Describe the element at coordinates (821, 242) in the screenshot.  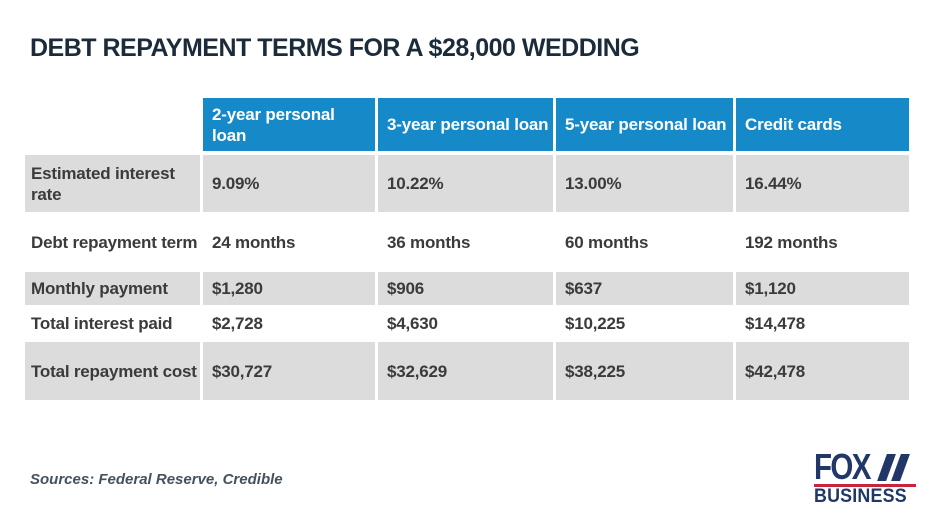
I see `table-cell: 192 months` at that location.